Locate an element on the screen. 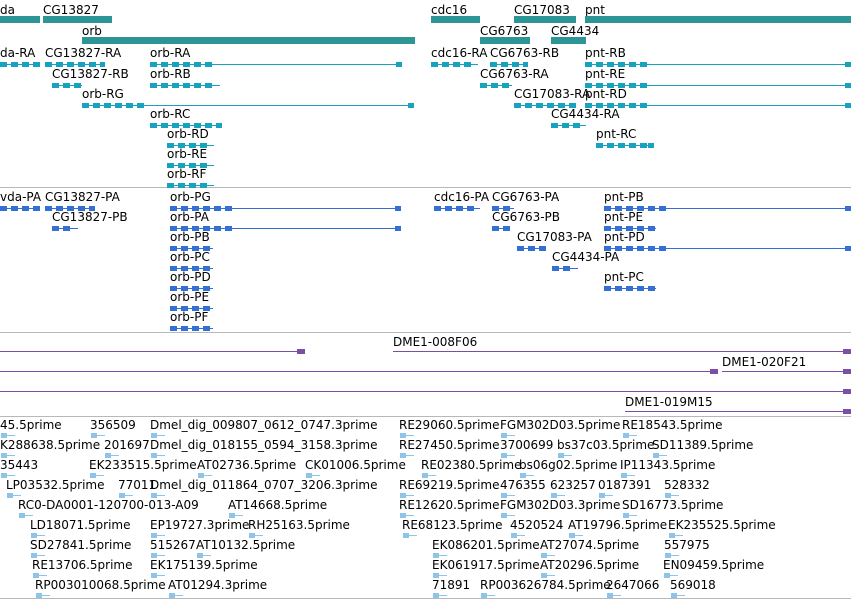 The image size is (851, 601). transcript-label: orb-RC is located at coordinates (170, 114).